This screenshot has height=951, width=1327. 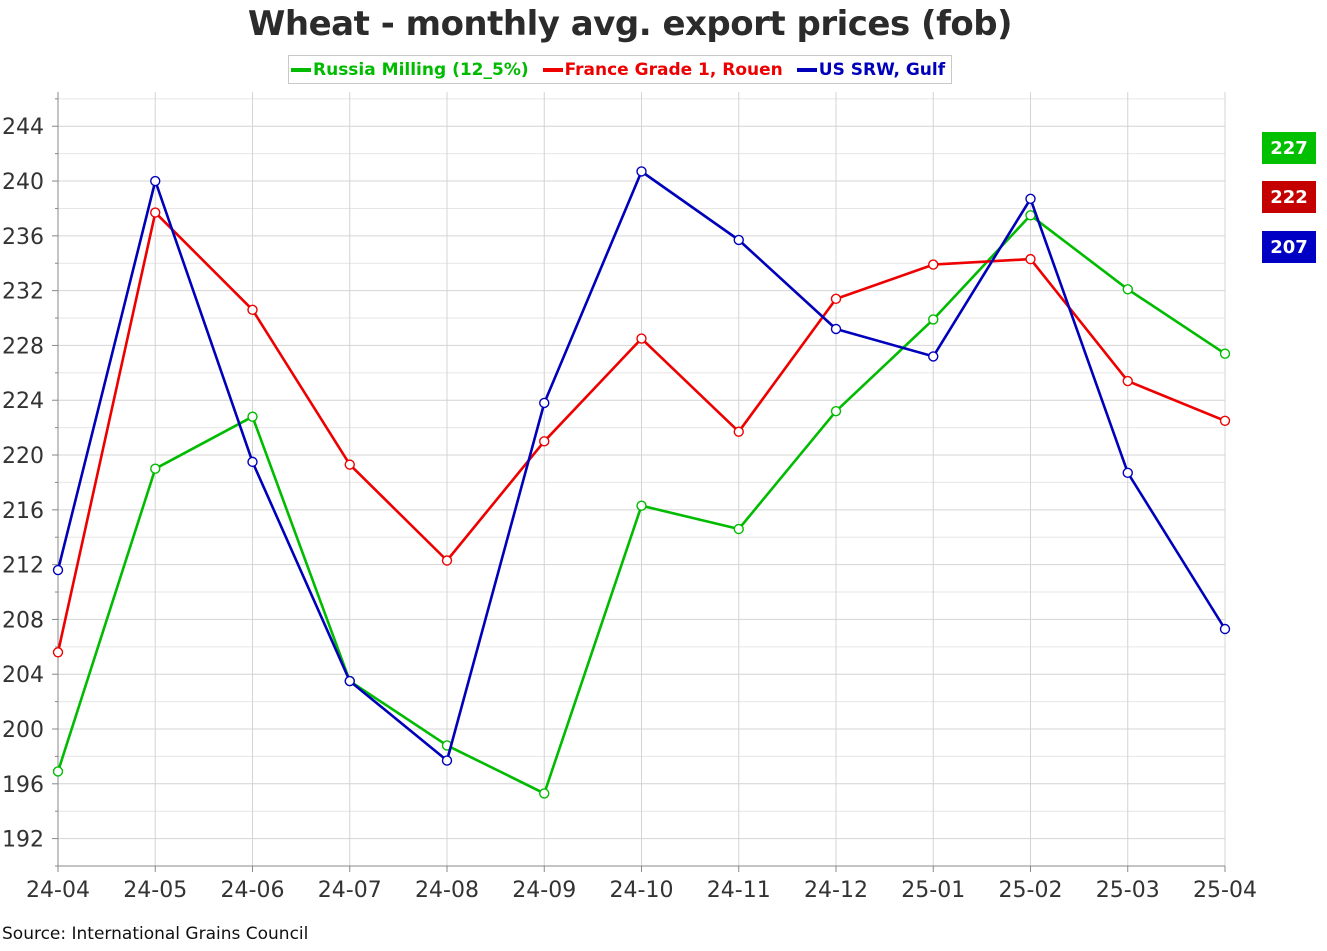 What do you see at coordinates (642, 890) in the screenshot?
I see `x-tick-label: 24-10` at bounding box center [642, 890].